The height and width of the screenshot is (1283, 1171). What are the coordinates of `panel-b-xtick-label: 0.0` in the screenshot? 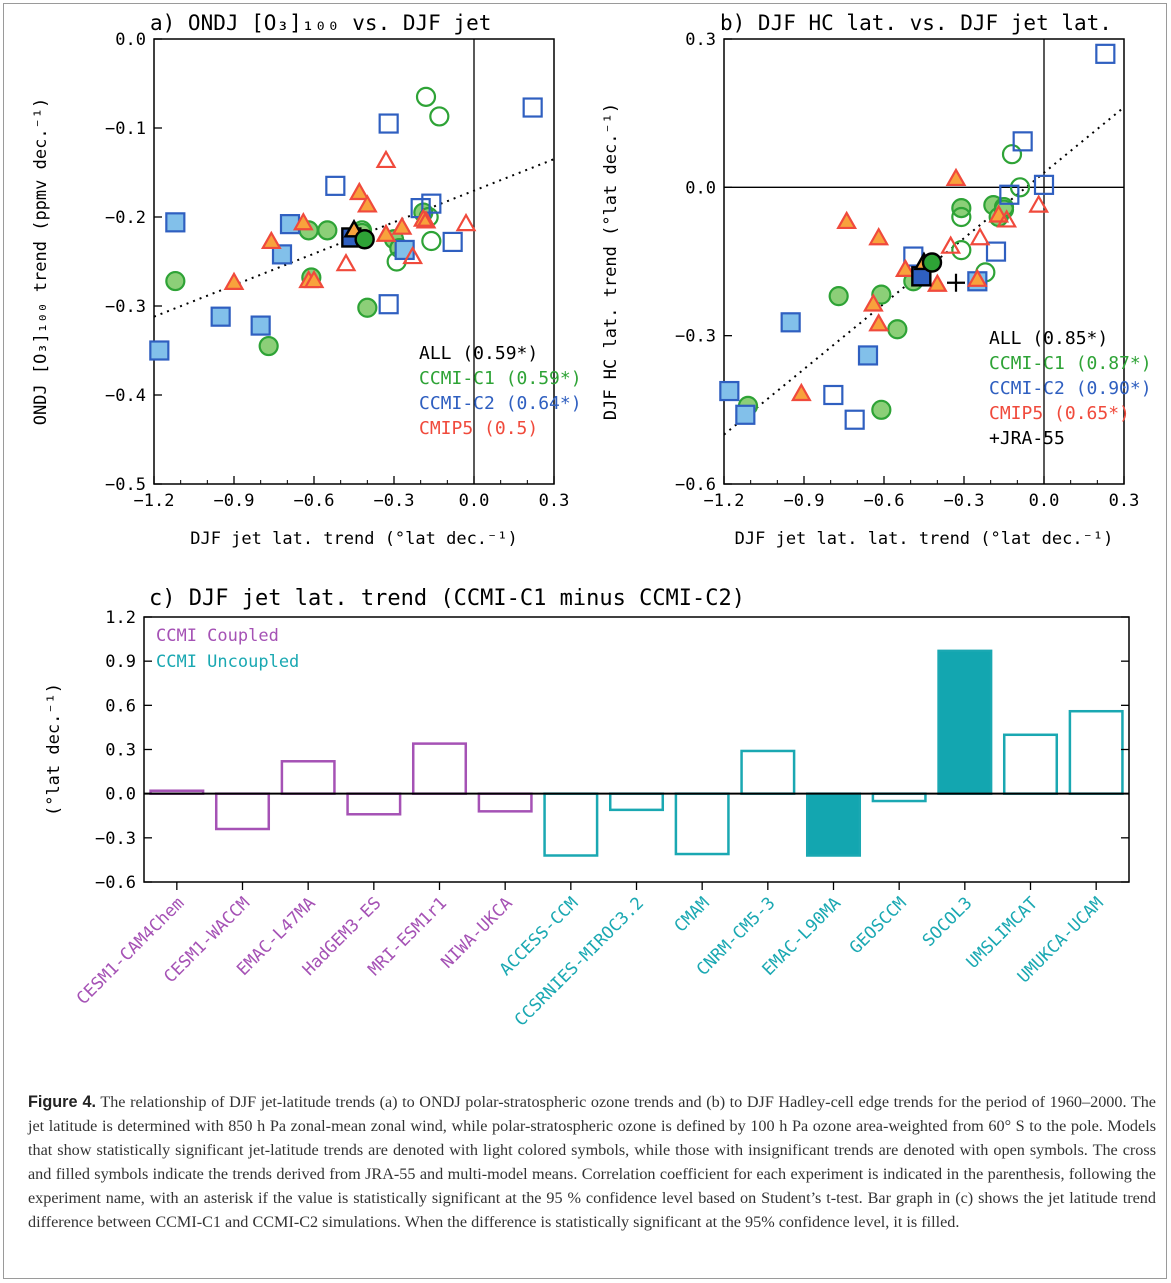 It's located at (1044, 501).